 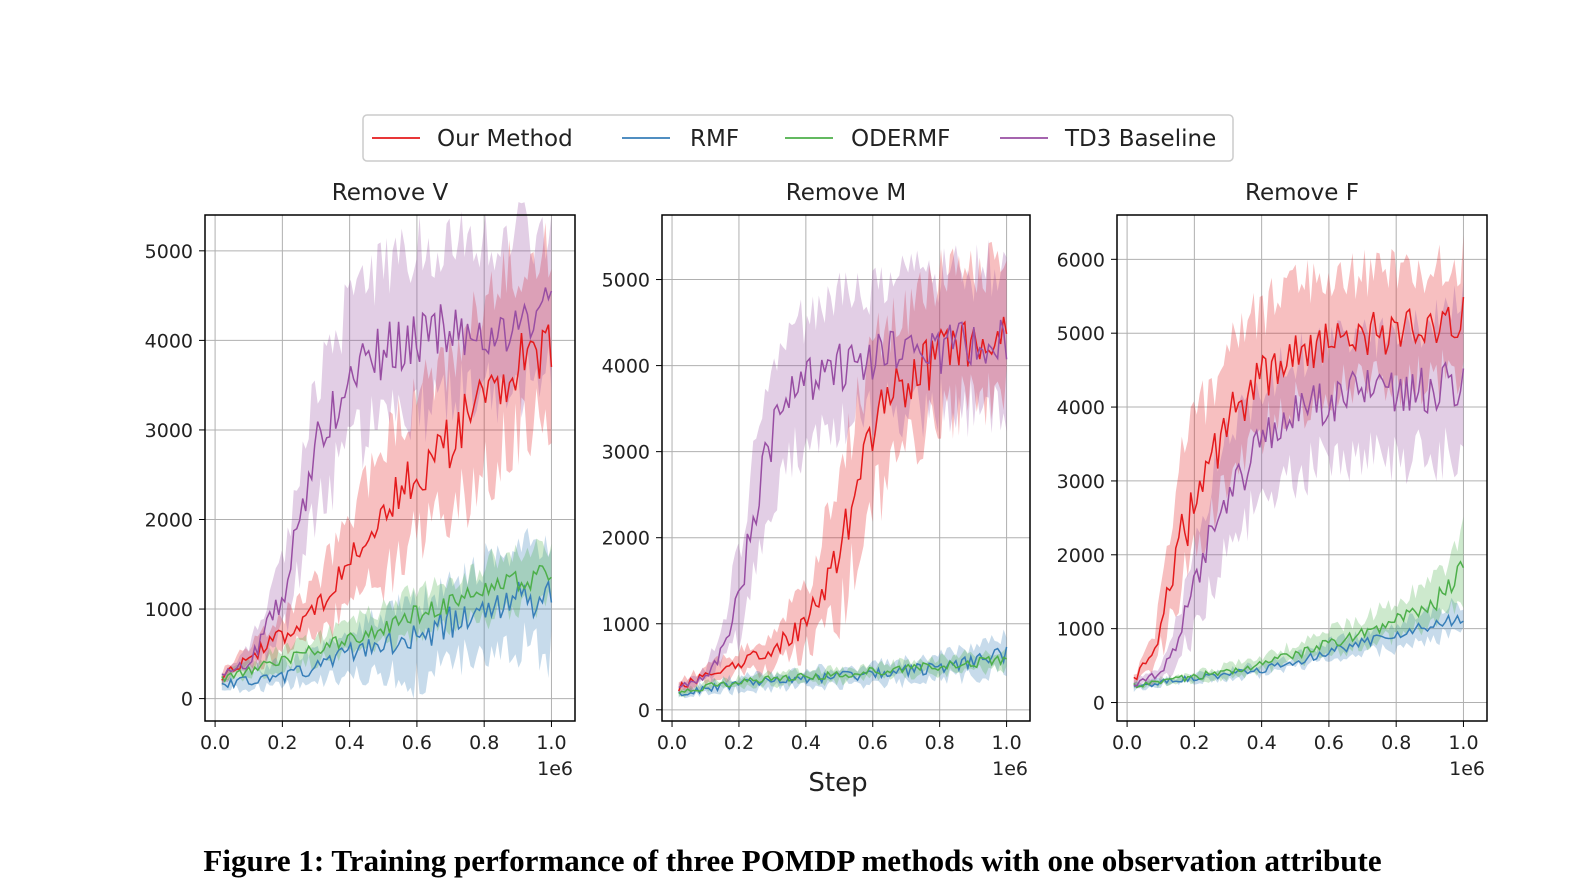 I want to click on legend-entry-3: TD3 Baseline, so click(x=1108, y=139).